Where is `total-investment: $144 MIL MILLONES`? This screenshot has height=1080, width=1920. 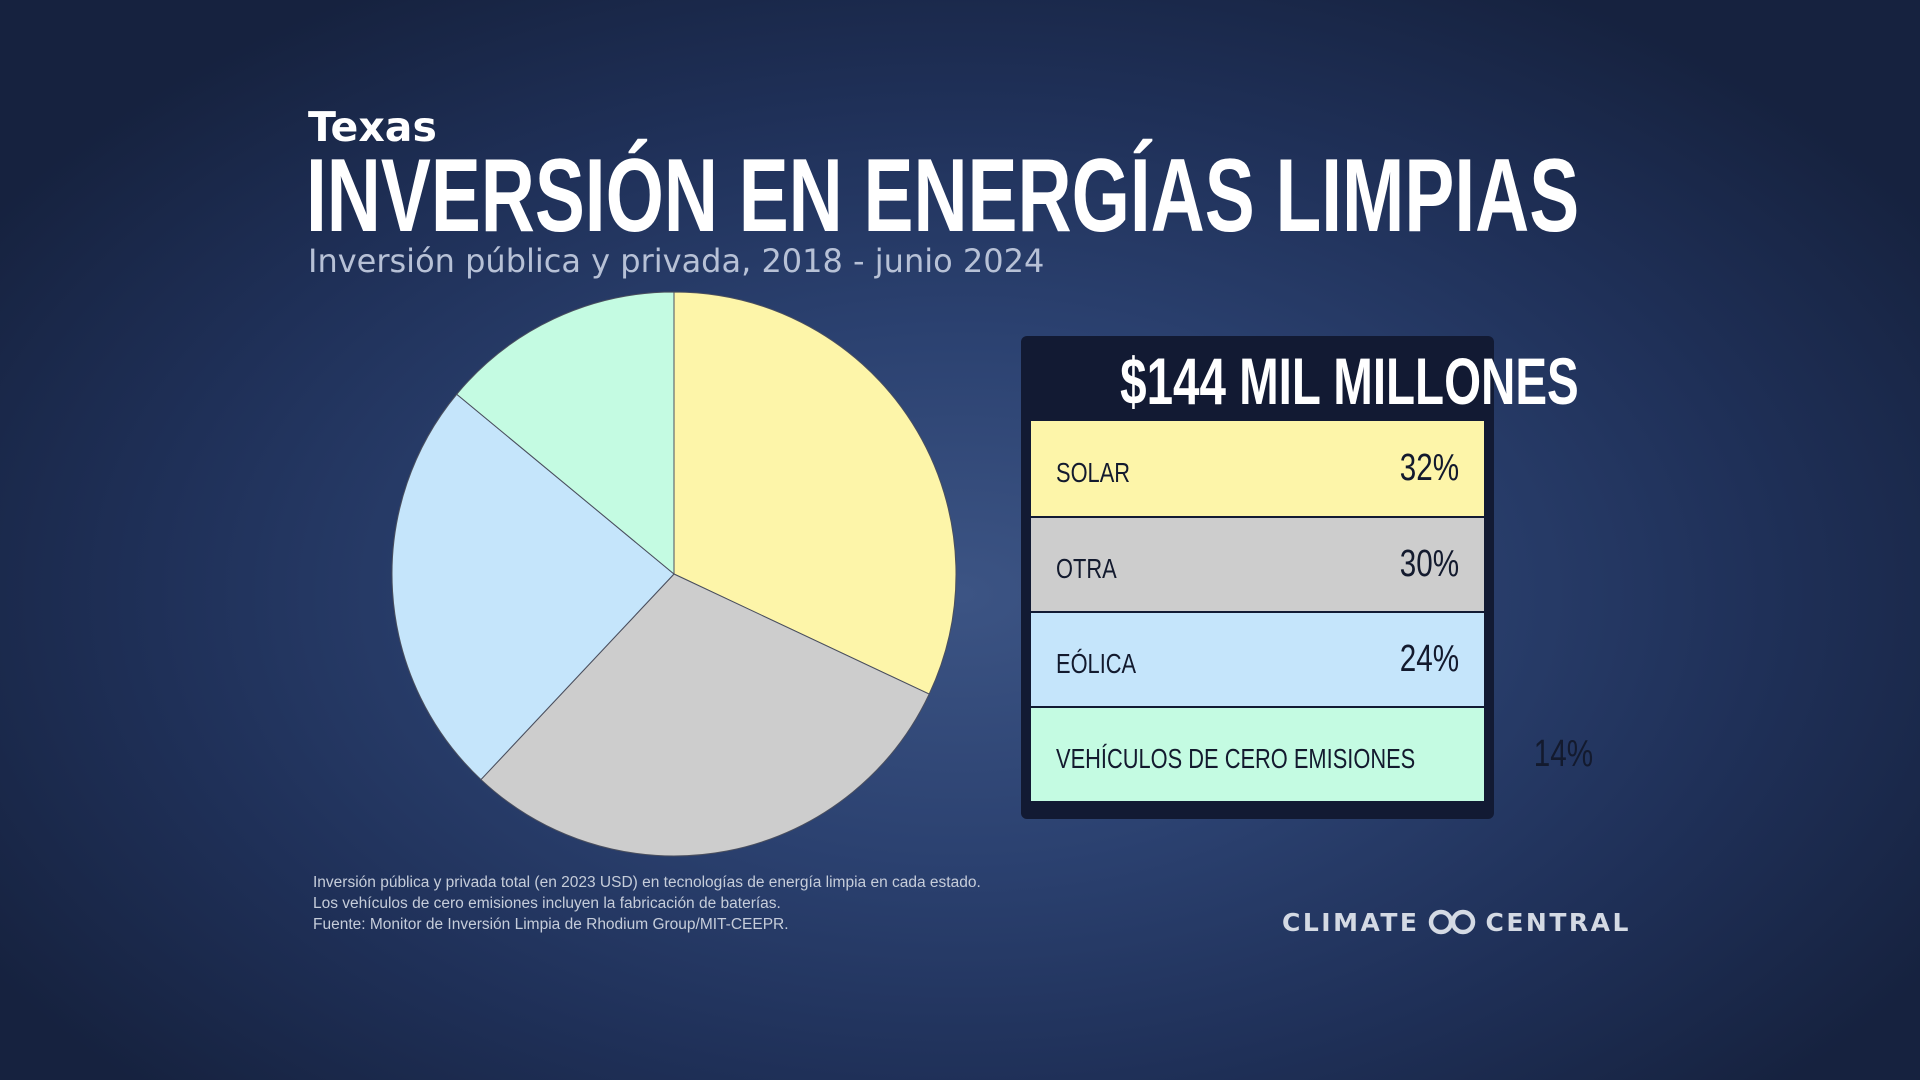
total-investment: $144 MIL MILLONES is located at coordinates (1349, 381).